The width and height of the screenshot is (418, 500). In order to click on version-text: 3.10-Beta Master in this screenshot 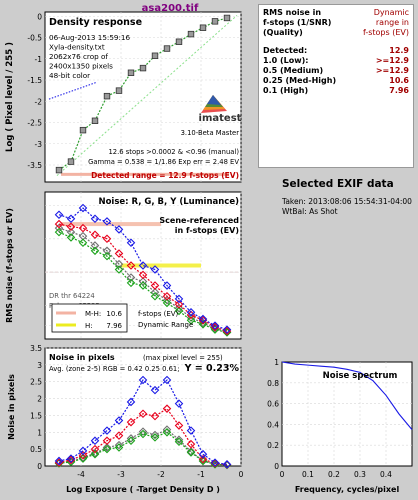, I will do `click(210, 133)`.